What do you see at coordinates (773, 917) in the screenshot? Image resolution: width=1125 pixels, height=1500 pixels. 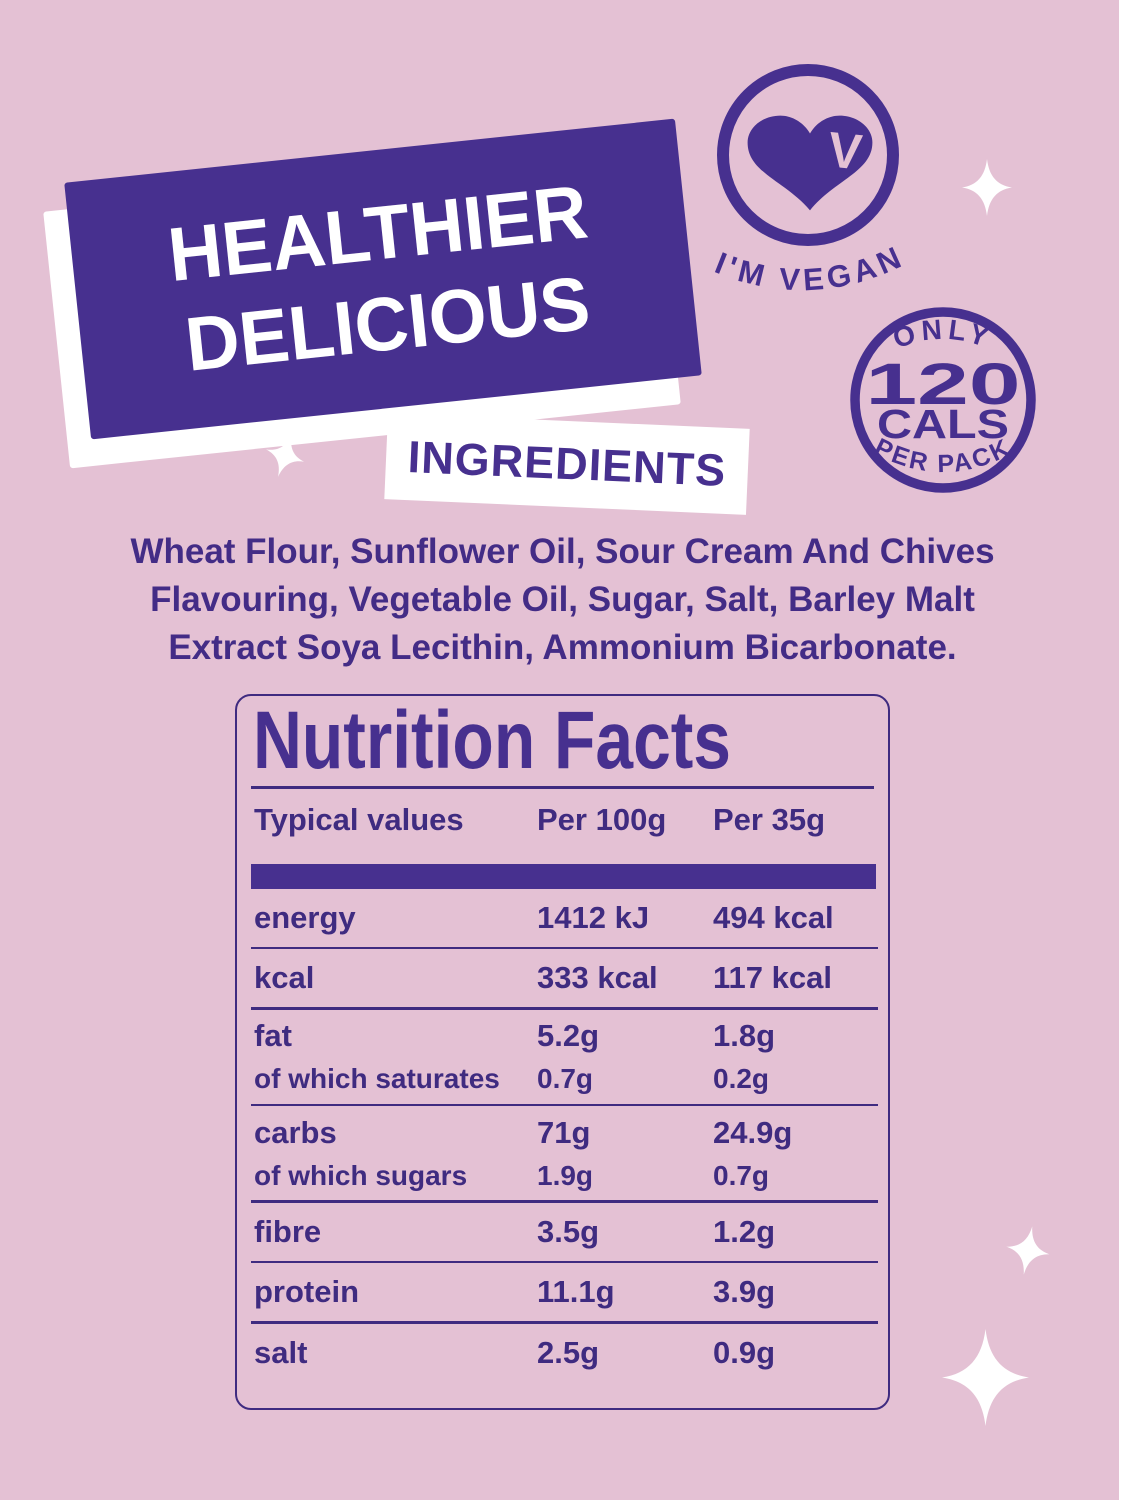 I see `row-value-per-35g: 494 kcal` at bounding box center [773, 917].